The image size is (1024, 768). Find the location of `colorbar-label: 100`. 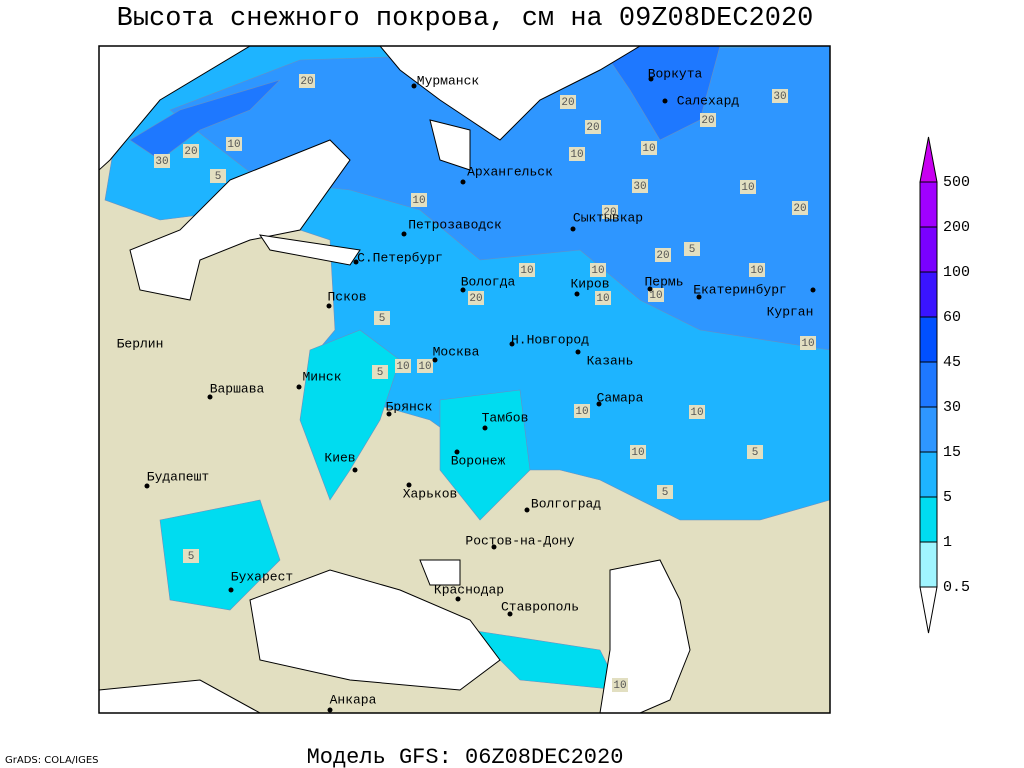

colorbar-label: 100 is located at coordinates (956, 272).